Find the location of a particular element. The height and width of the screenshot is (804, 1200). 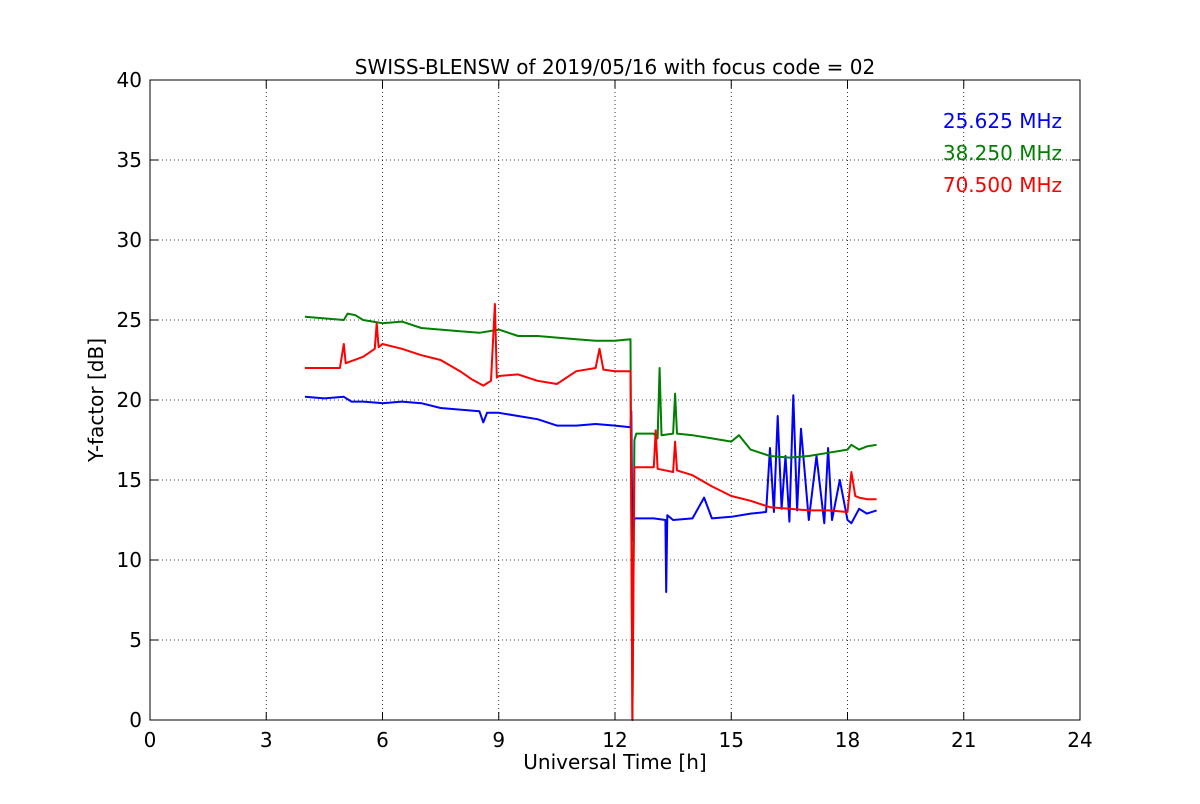

y-tick-label: 10 is located at coordinates (129, 560).